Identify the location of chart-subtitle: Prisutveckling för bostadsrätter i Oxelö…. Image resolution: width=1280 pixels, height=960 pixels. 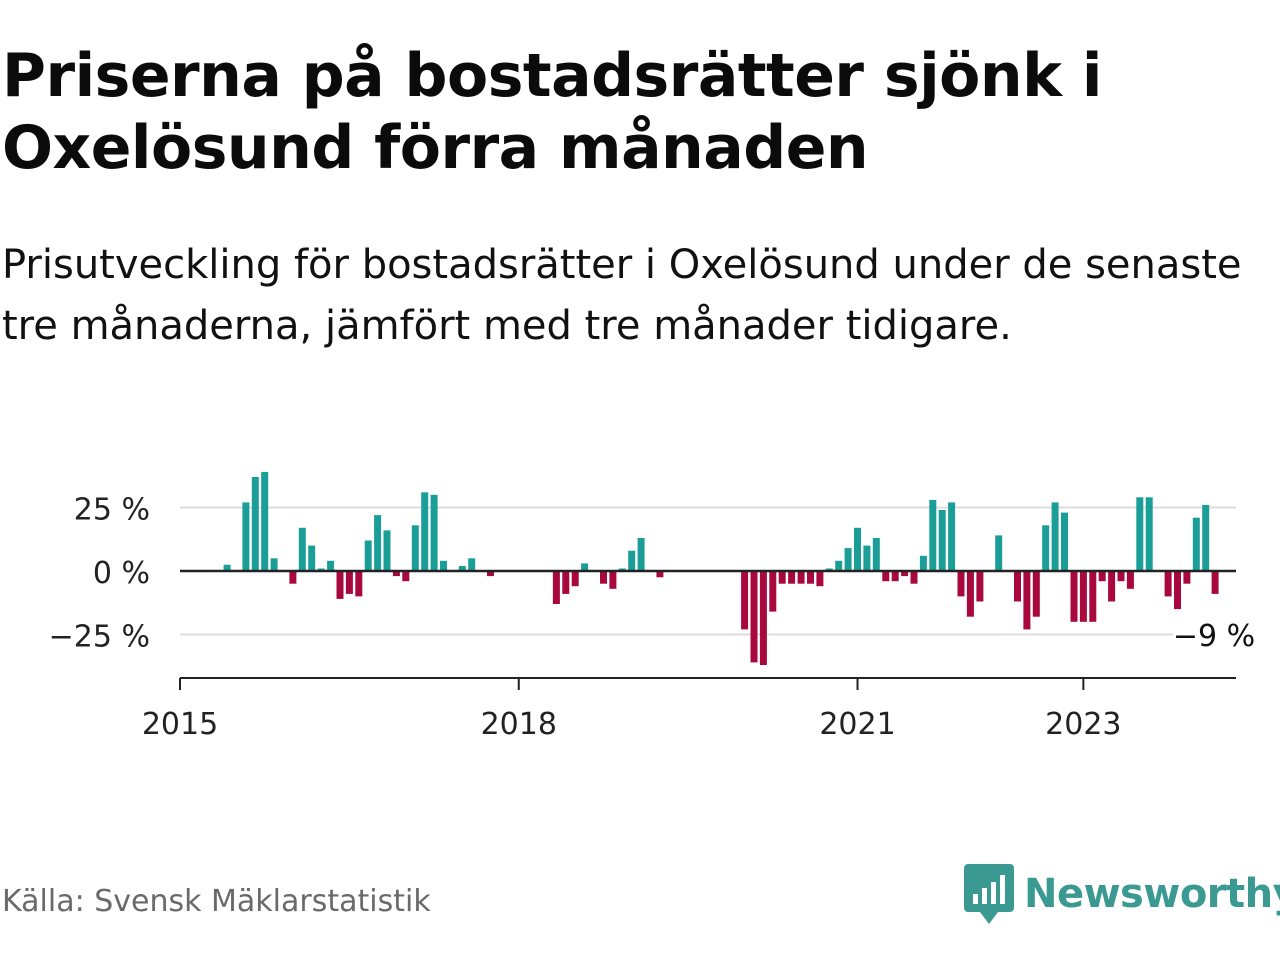
(622, 295).